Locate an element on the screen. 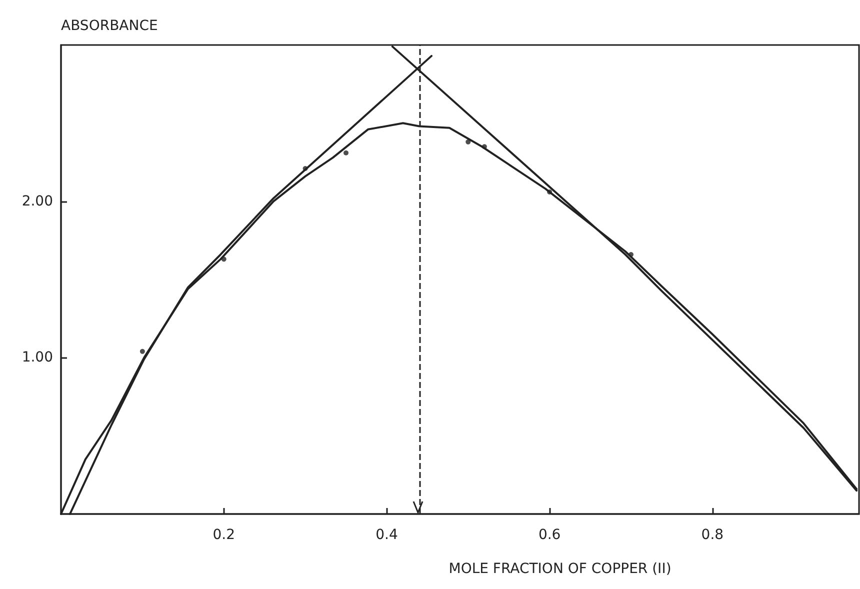  x-tick-label: 0.6 is located at coordinates (549, 535).